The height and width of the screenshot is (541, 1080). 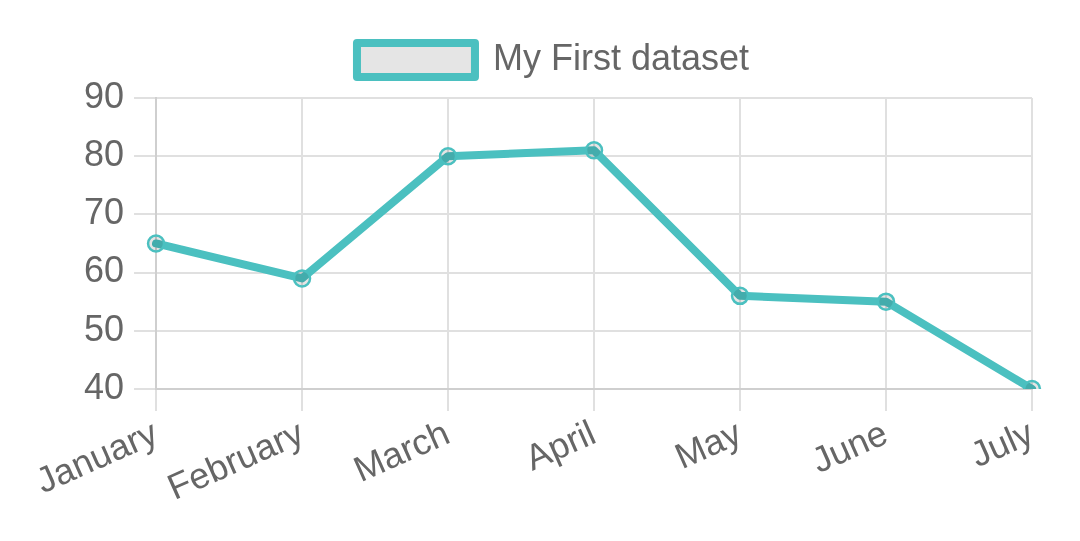 I want to click on y-tick-label: 90, so click(x=104, y=95).